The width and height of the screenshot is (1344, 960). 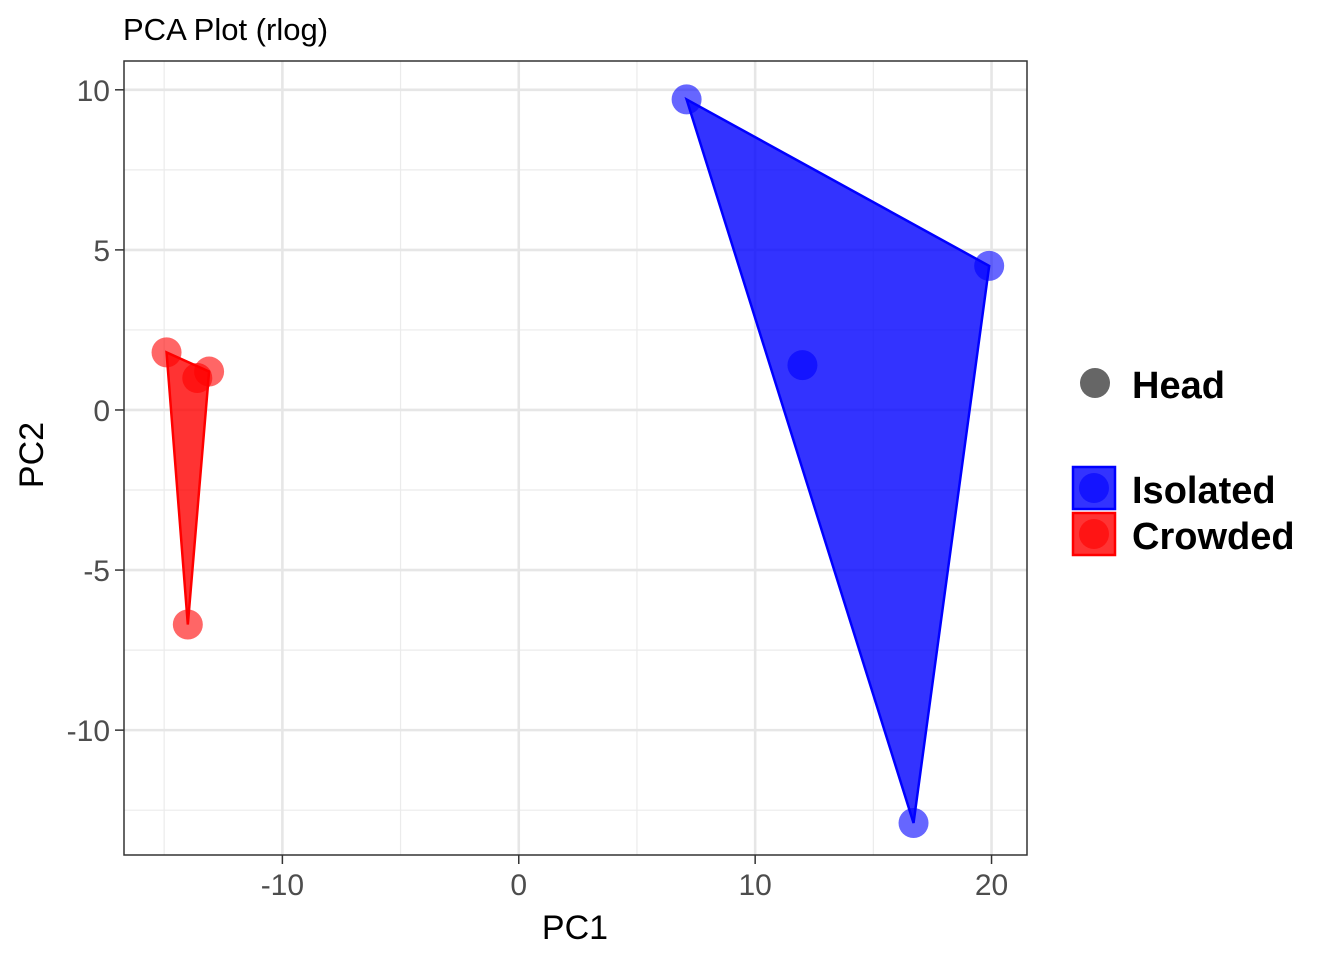 What do you see at coordinates (1095, 383) in the screenshot?
I see `legend-head-key` at bounding box center [1095, 383].